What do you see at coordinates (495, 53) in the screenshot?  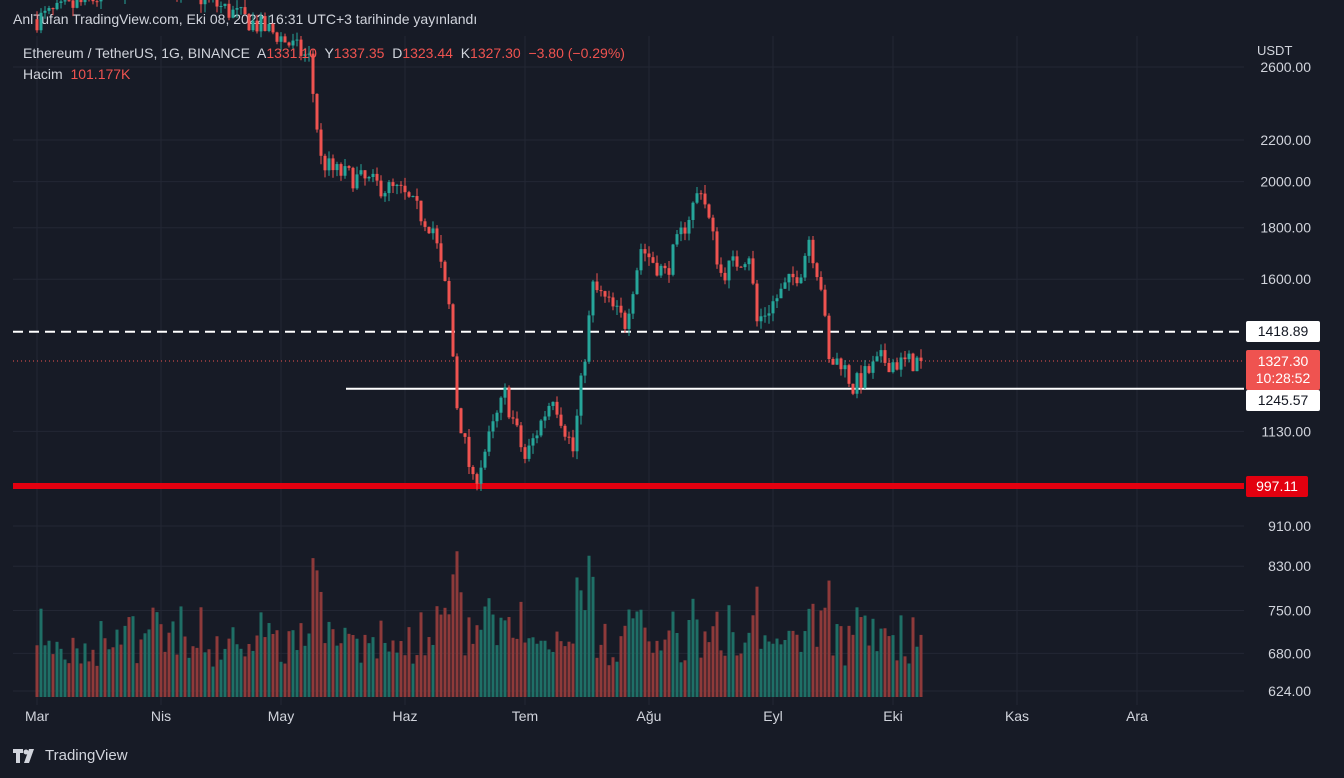 I see `close-value: 1327.30` at bounding box center [495, 53].